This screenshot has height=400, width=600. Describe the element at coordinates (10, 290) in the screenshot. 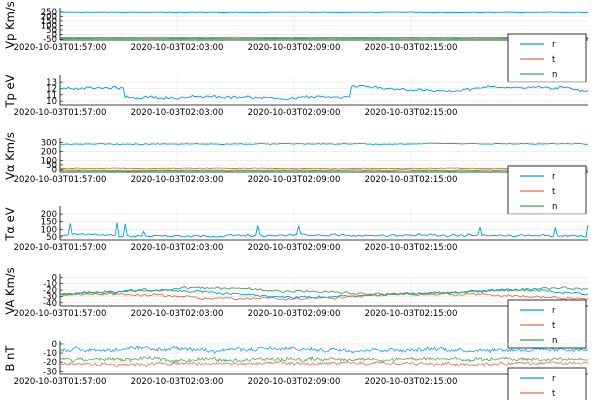

I see `y-axis-label: VA Km/s` at that location.